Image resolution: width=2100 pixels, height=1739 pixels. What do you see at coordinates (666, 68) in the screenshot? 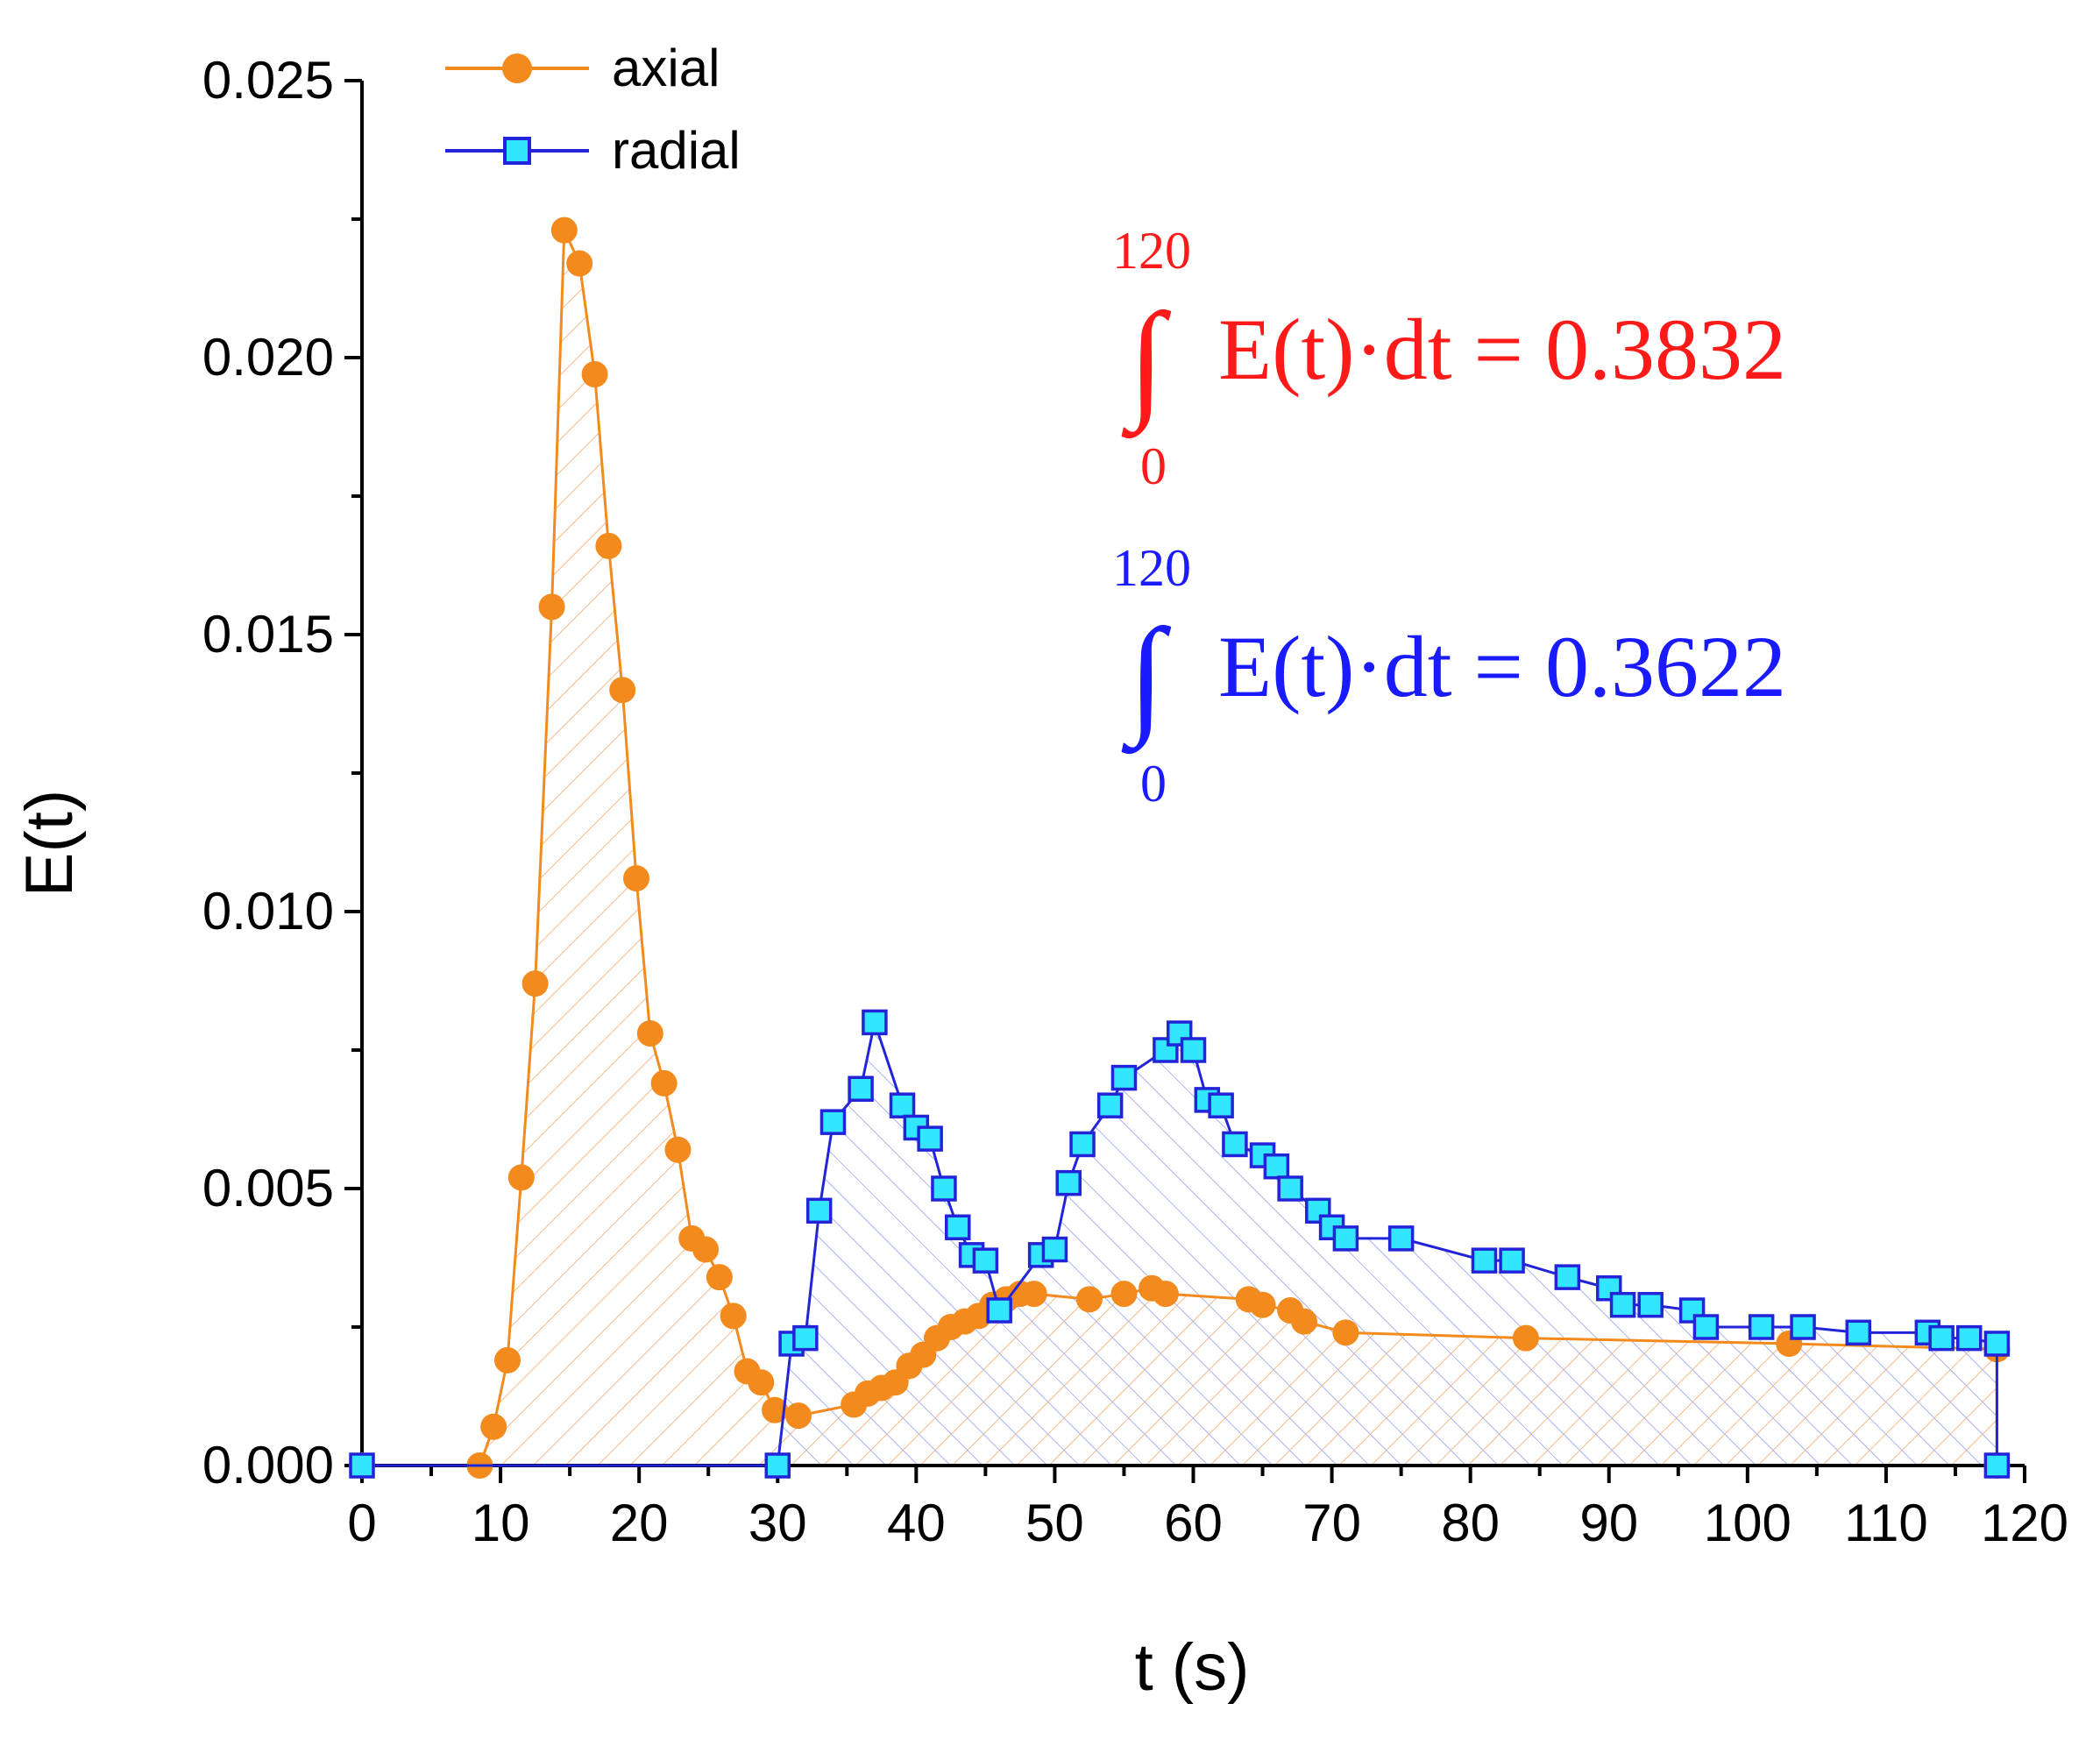
I see `legend-axial-label: axial` at bounding box center [666, 68].